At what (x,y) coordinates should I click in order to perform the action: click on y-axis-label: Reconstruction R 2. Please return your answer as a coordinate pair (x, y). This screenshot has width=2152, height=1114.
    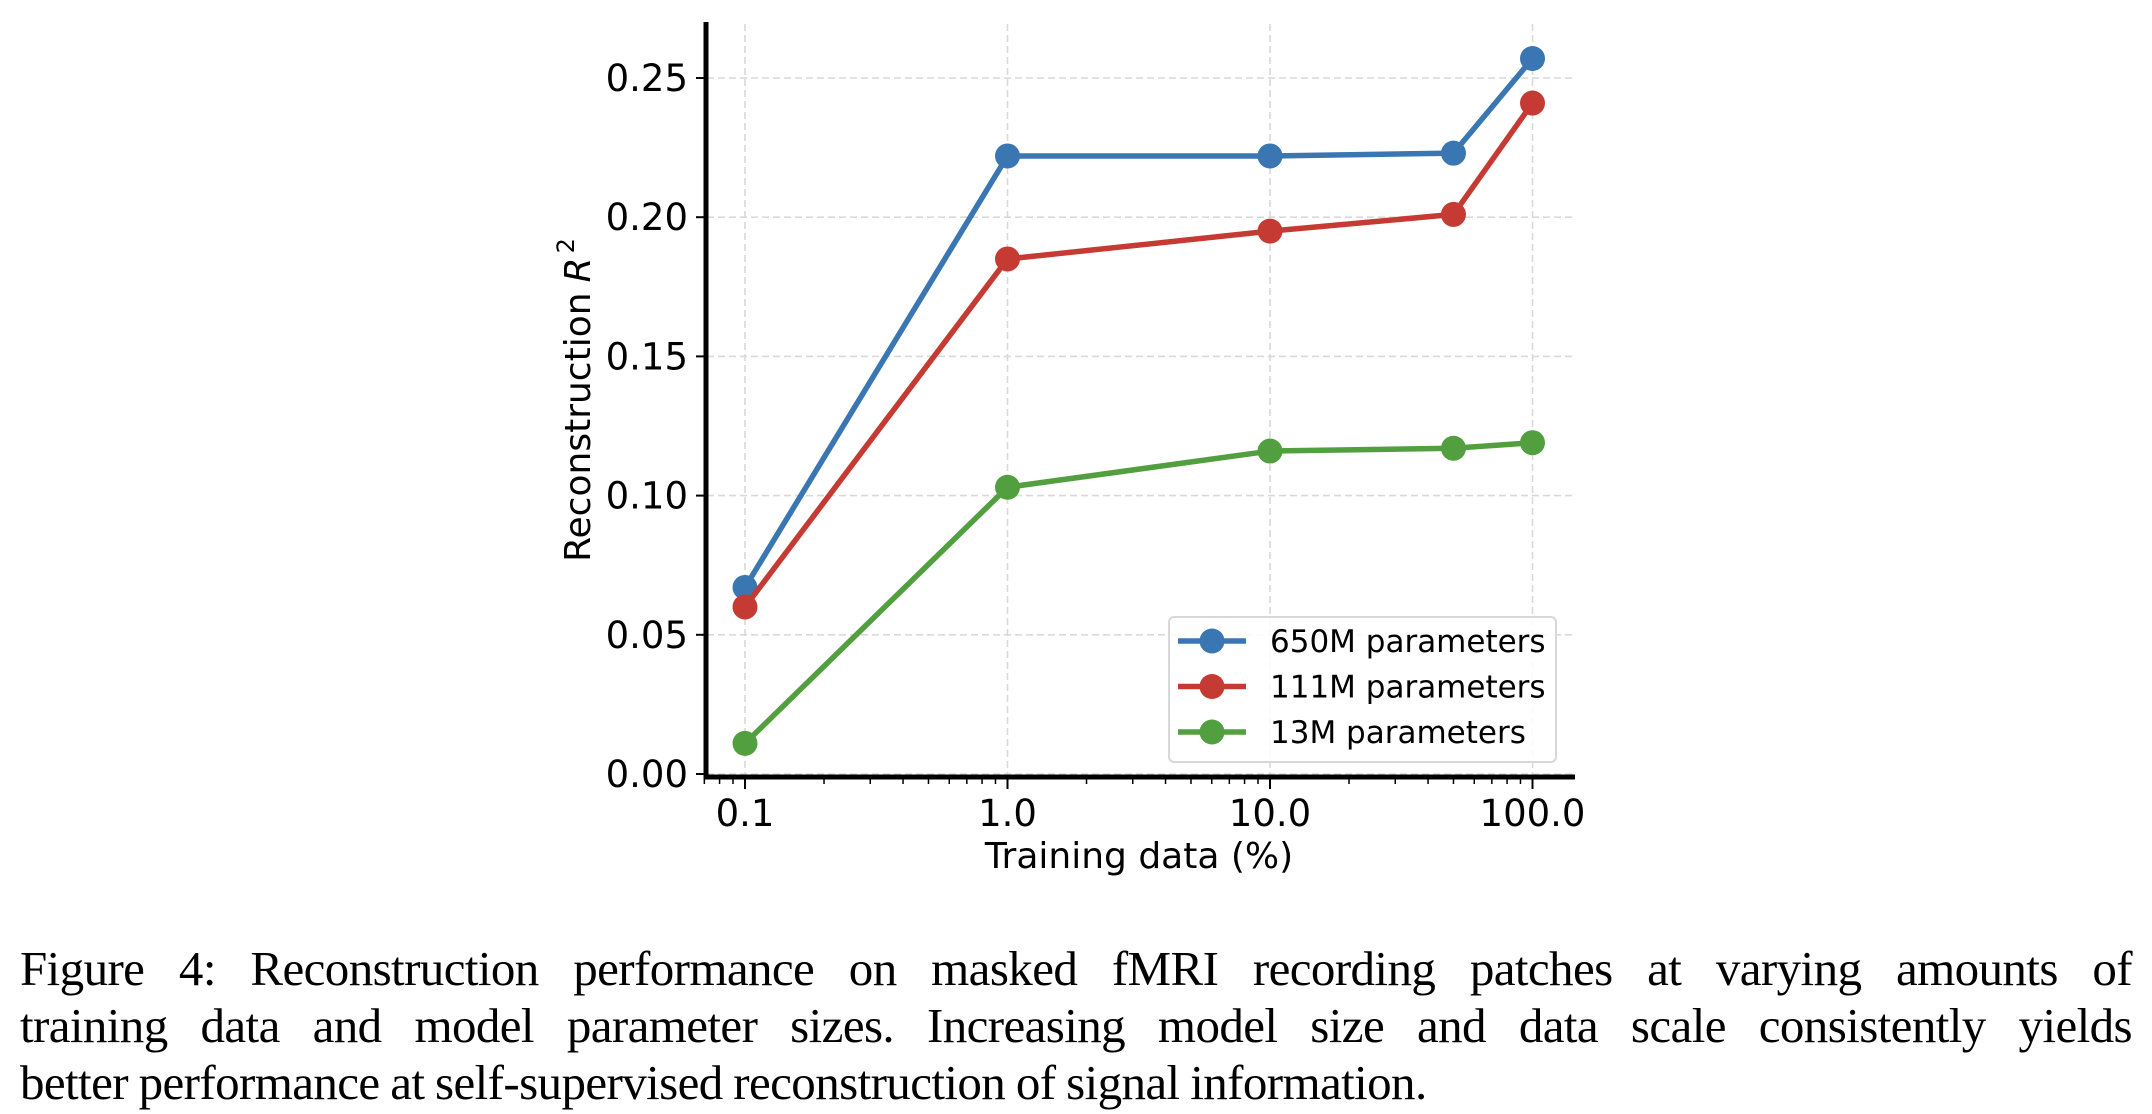
    Looking at the image, I should click on (575, 400).